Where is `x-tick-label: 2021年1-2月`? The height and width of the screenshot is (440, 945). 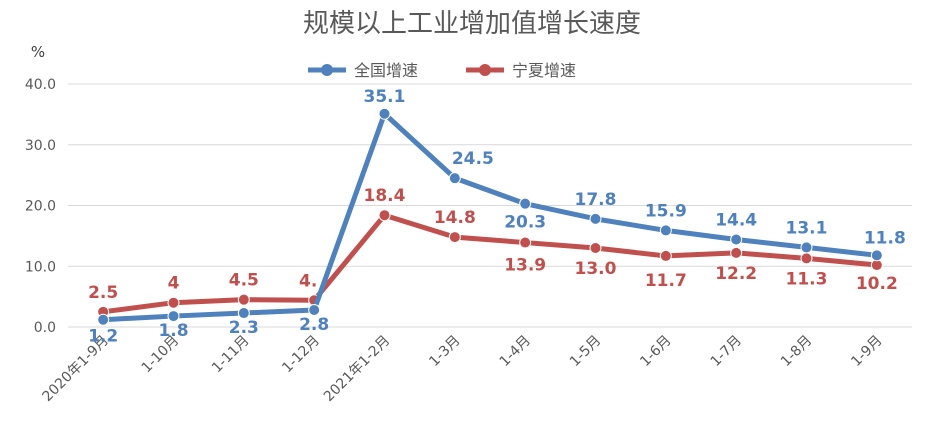 x-tick-label: 2021年1-2月 is located at coordinates (357, 369).